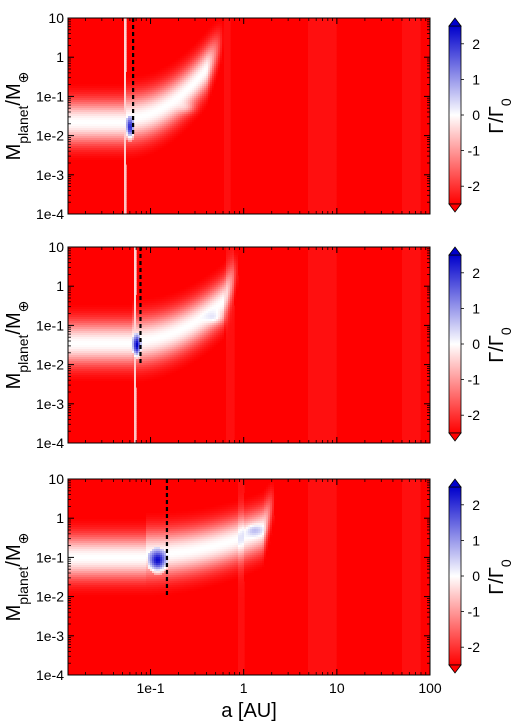 The height and width of the screenshot is (724, 520). Describe the element at coordinates (337, 688) in the screenshot. I see `x-tick-label: 10` at that location.